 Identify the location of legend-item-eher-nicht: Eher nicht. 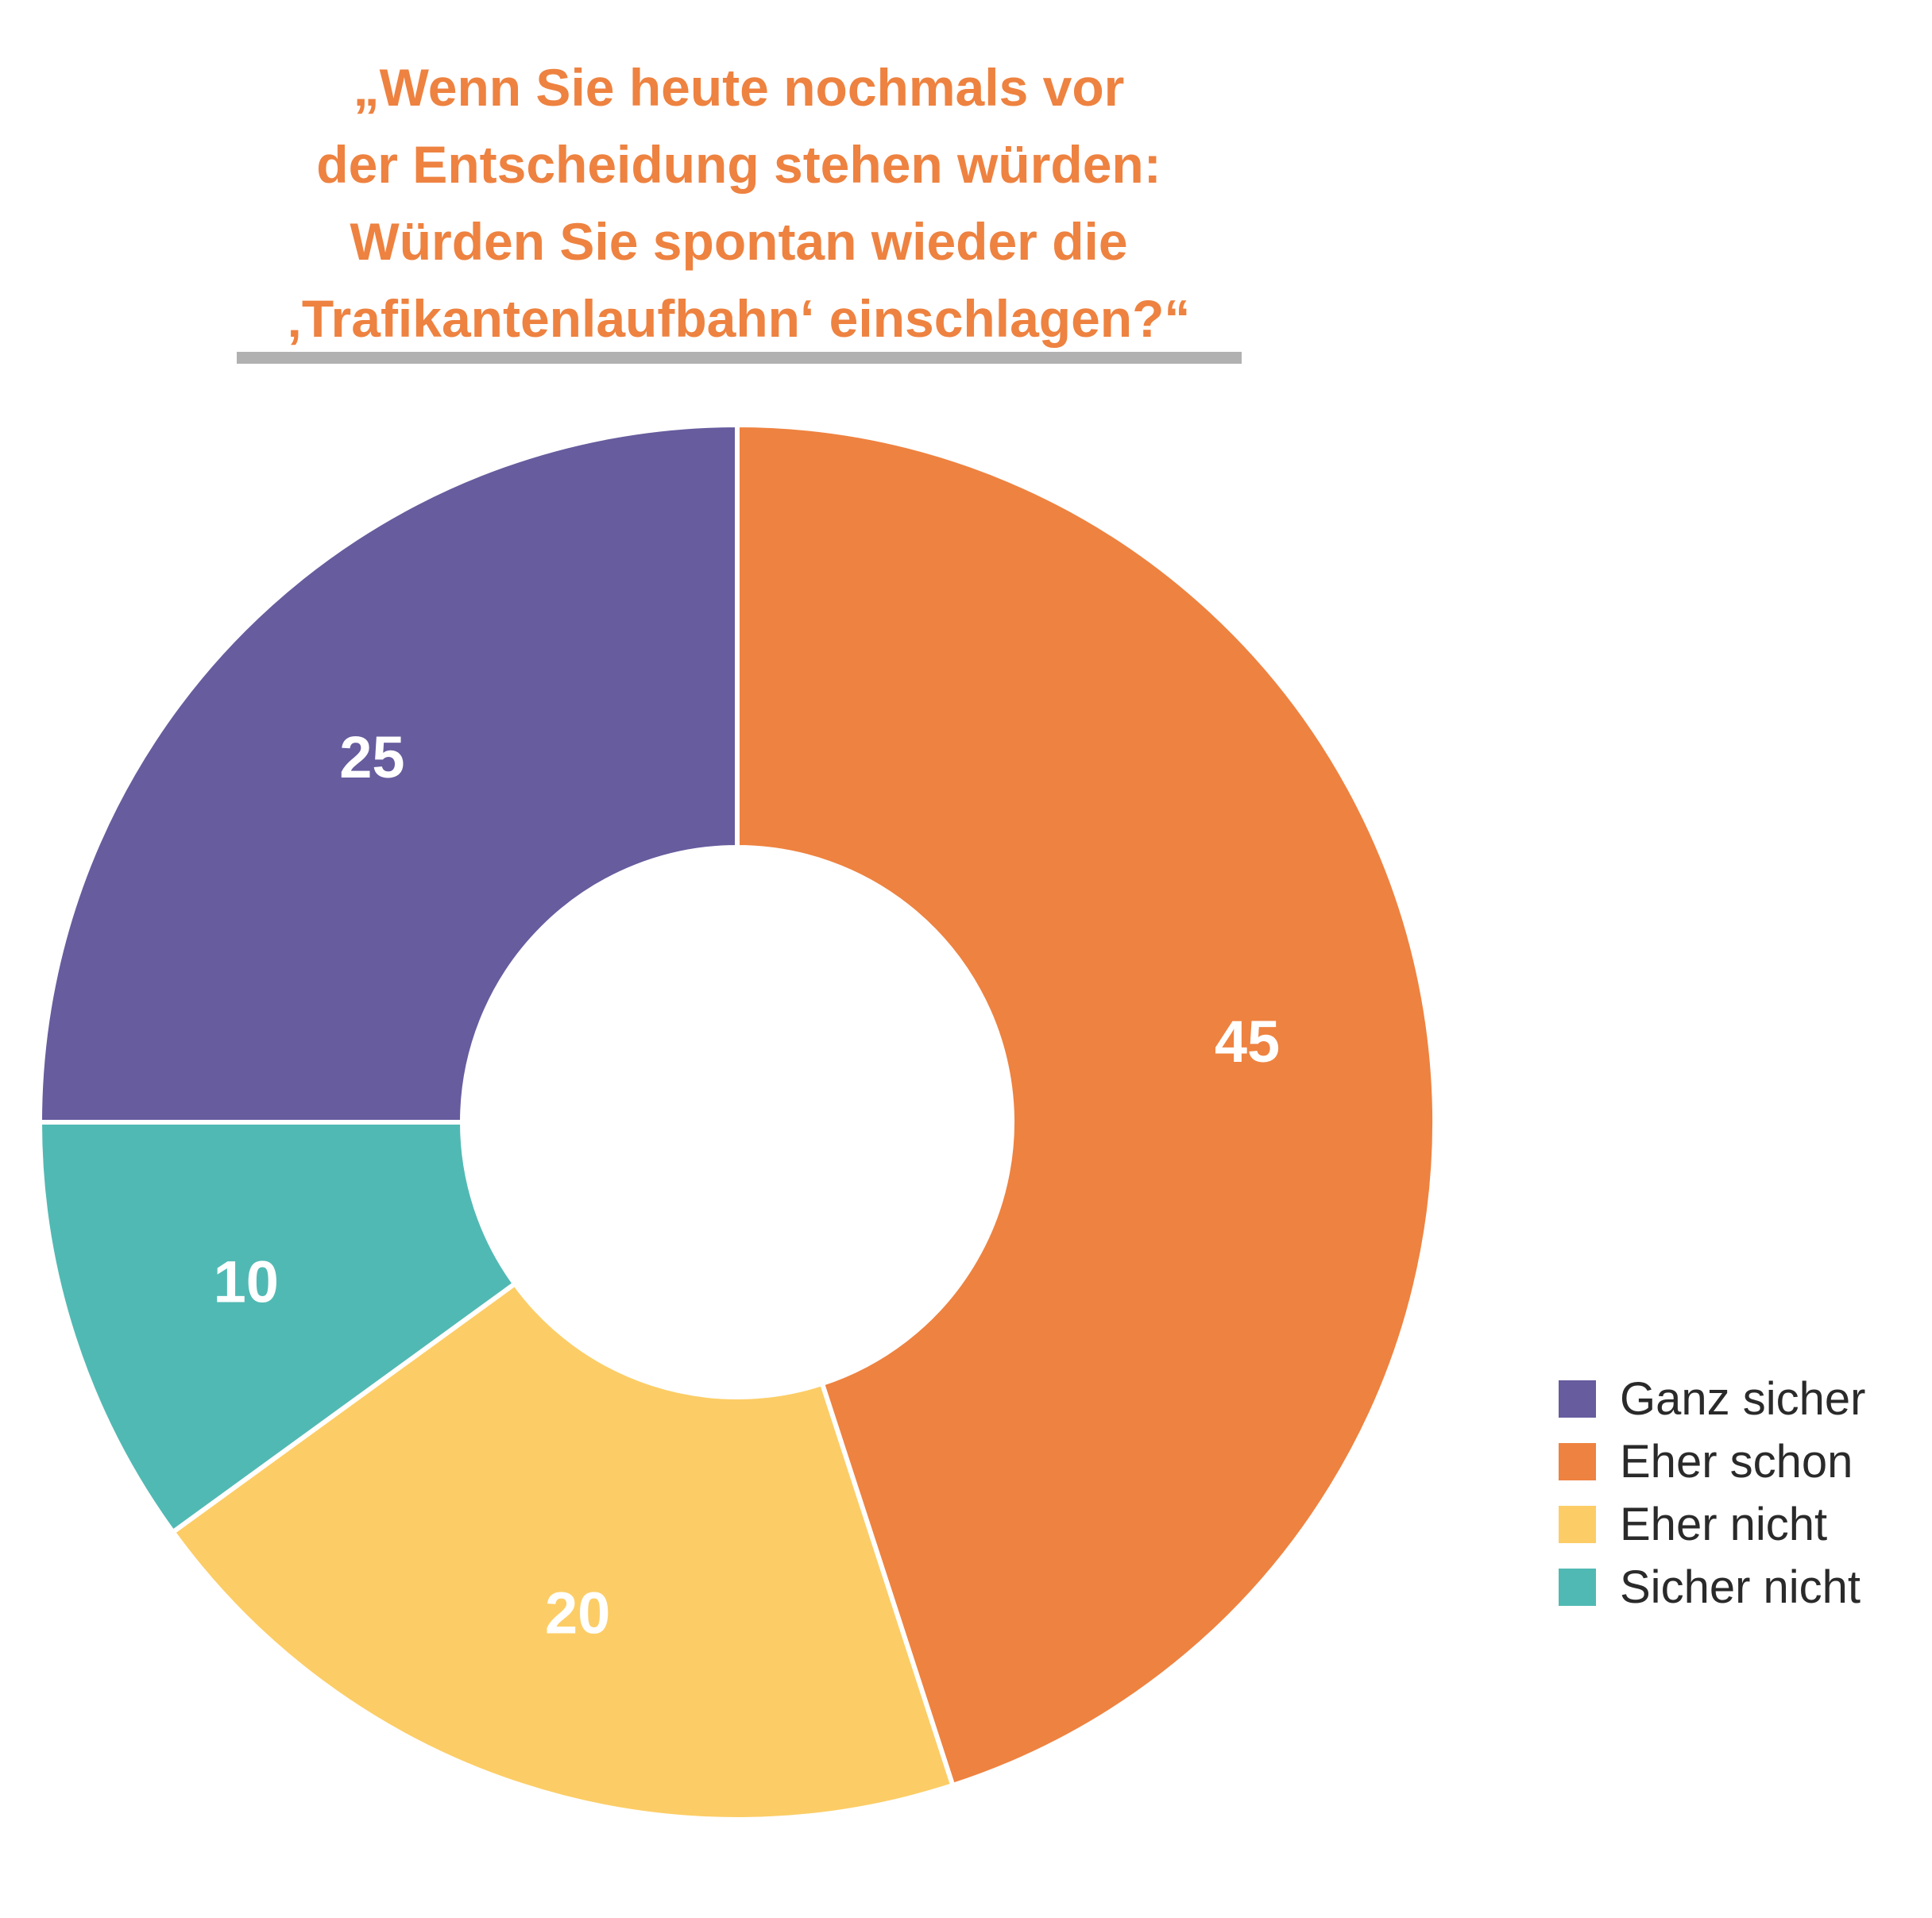
(1712, 1524).